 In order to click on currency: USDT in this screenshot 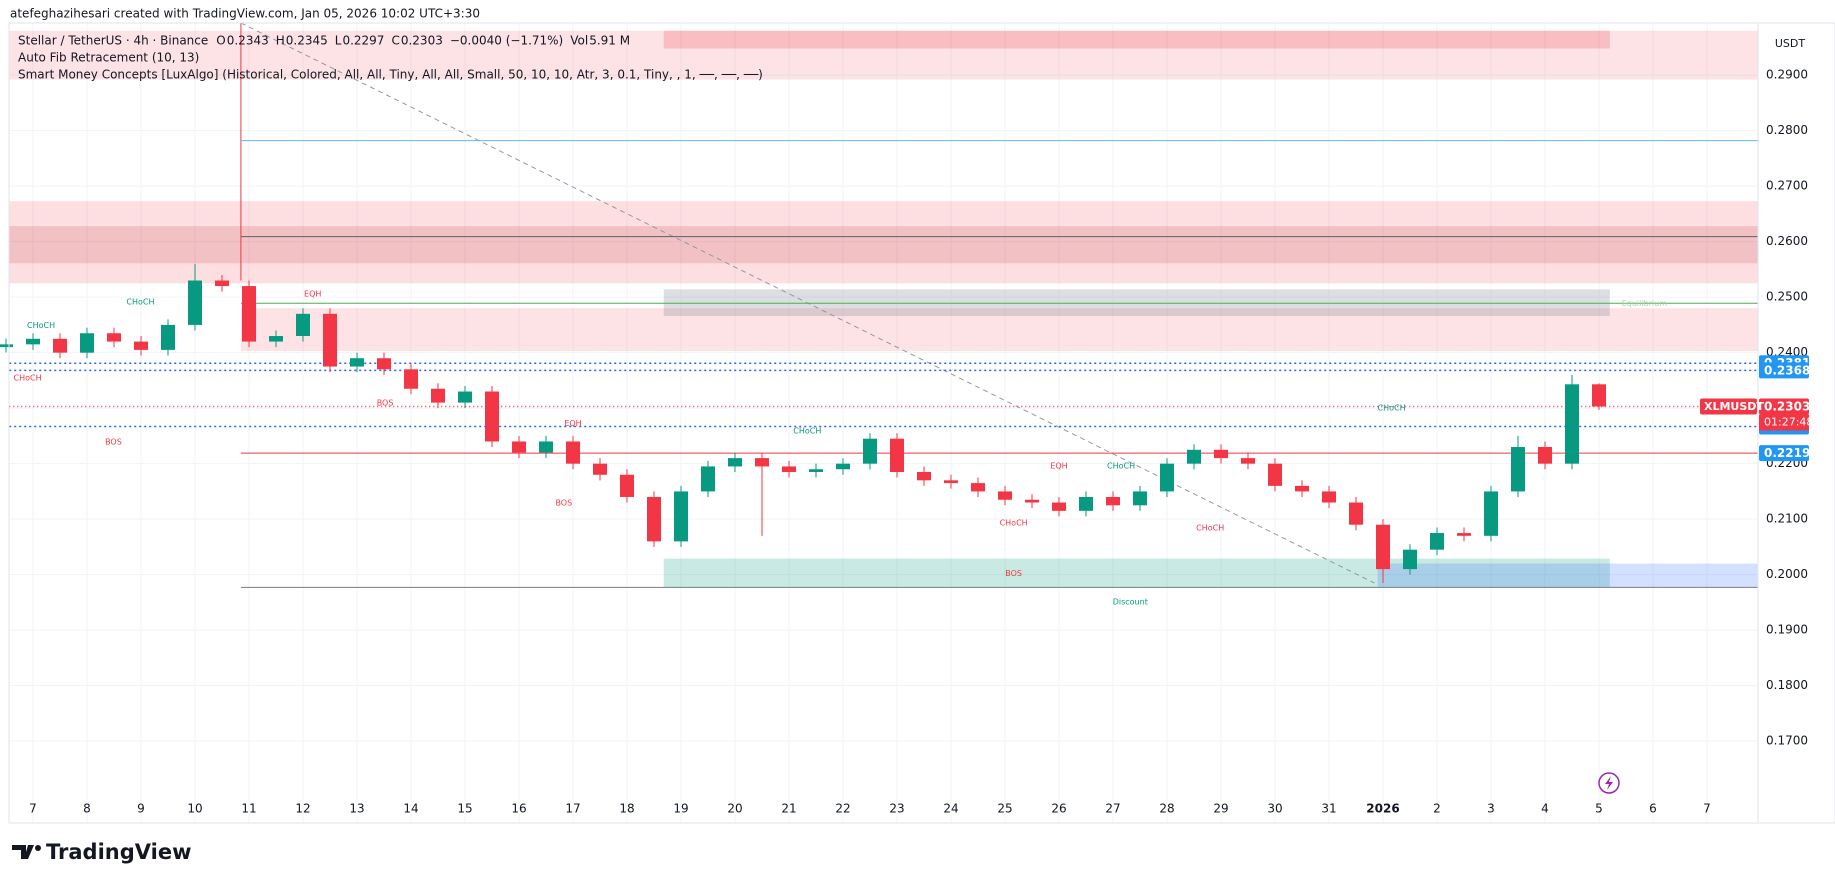, I will do `click(1790, 43)`.